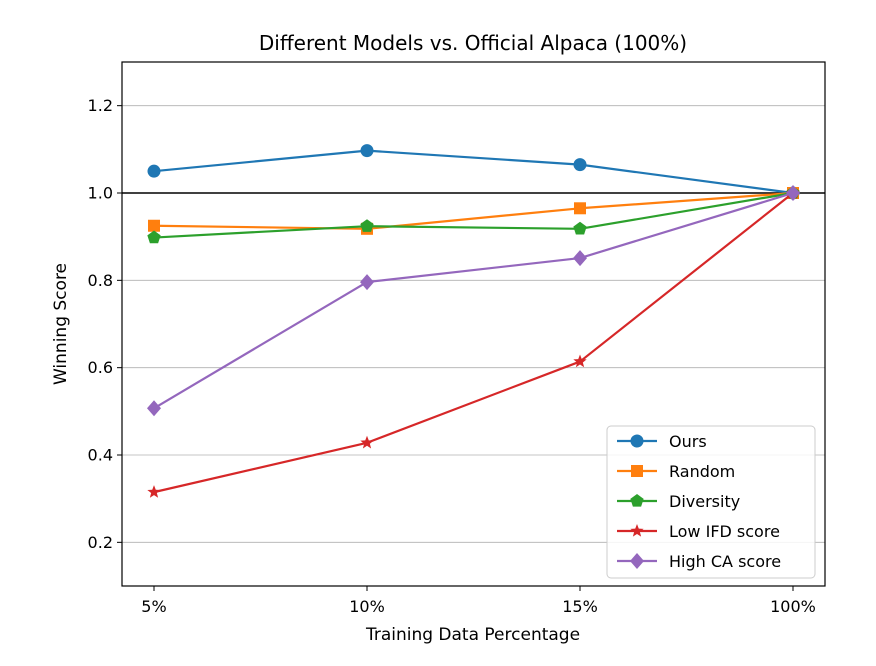 This screenshot has height=666, width=876. I want to click on legend-label: Random, so click(702, 471).